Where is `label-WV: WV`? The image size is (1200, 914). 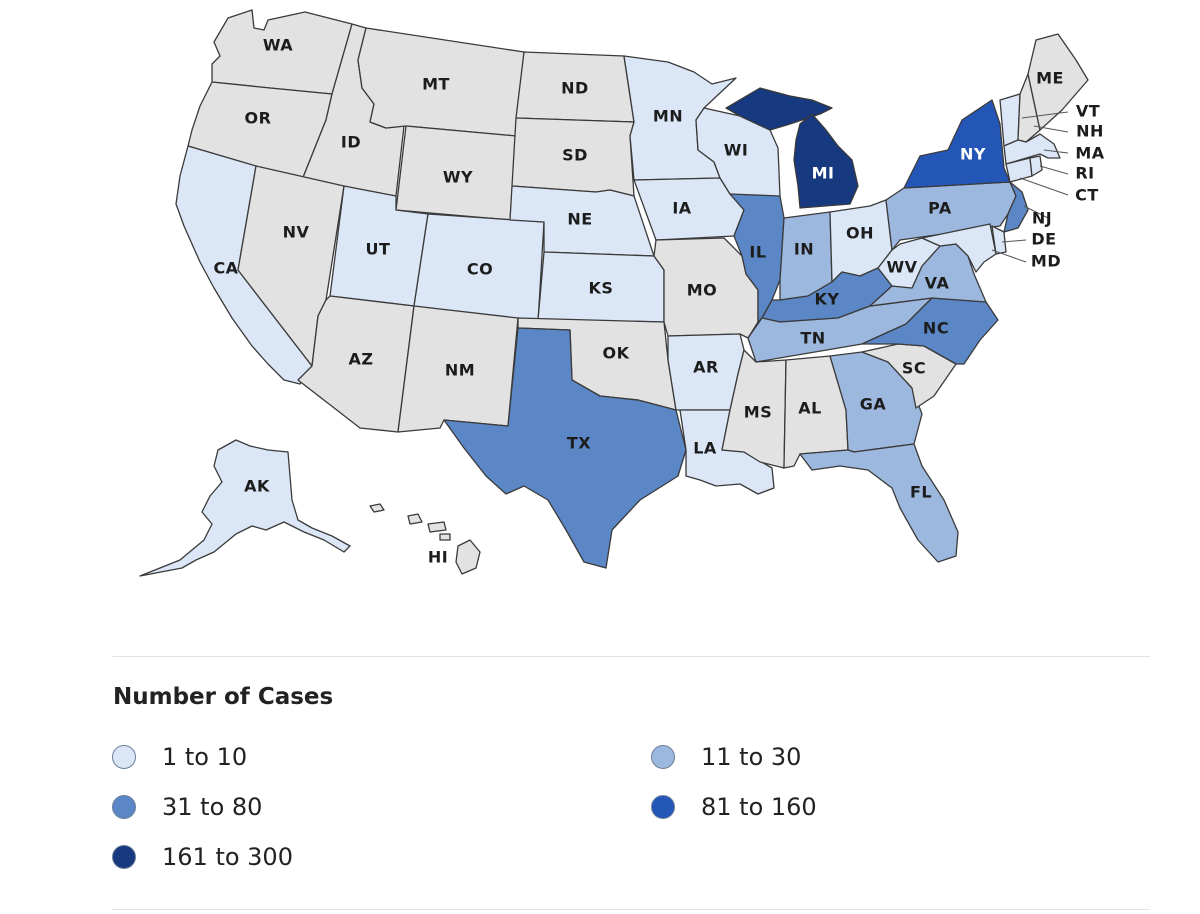
label-WV: WV is located at coordinates (901, 267).